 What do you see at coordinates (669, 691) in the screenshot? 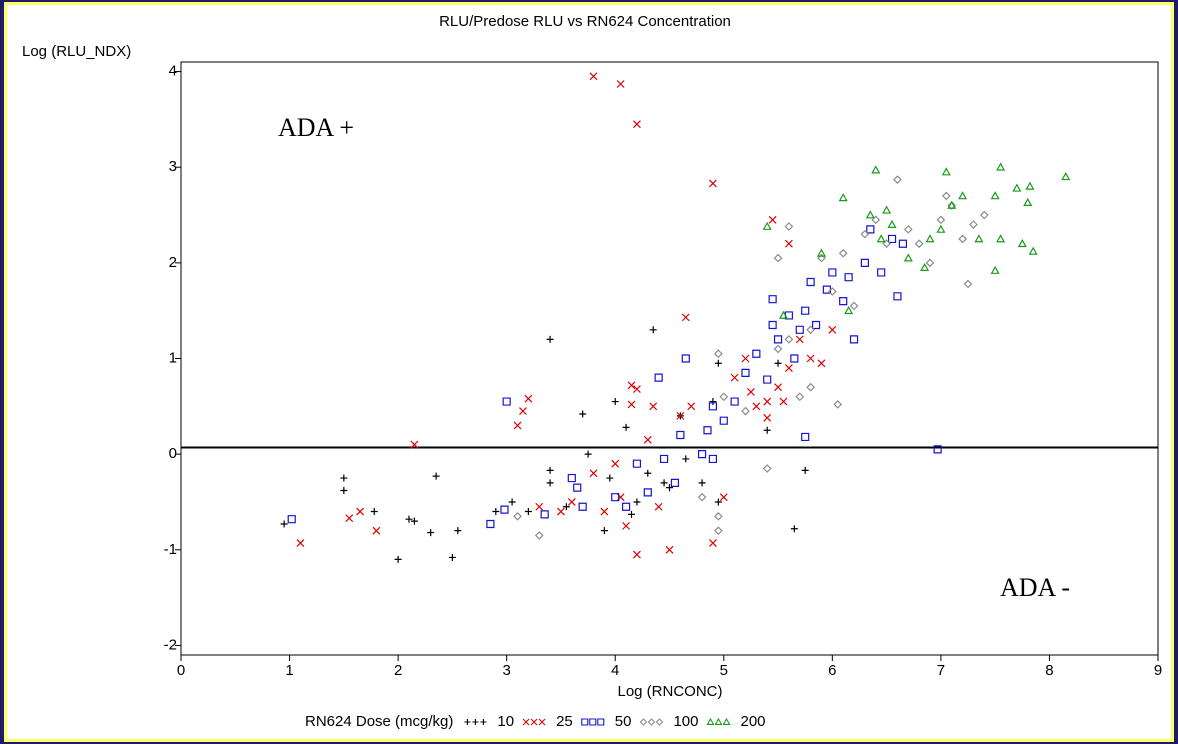
I see `x-axis-label: Log (RNCONC)` at bounding box center [669, 691].